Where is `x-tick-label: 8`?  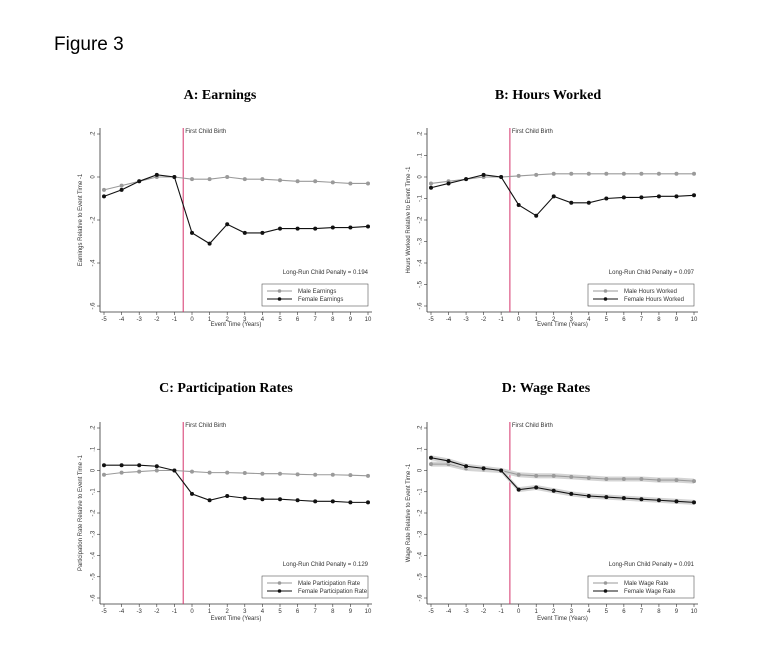 x-tick-label: 8 is located at coordinates (333, 612).